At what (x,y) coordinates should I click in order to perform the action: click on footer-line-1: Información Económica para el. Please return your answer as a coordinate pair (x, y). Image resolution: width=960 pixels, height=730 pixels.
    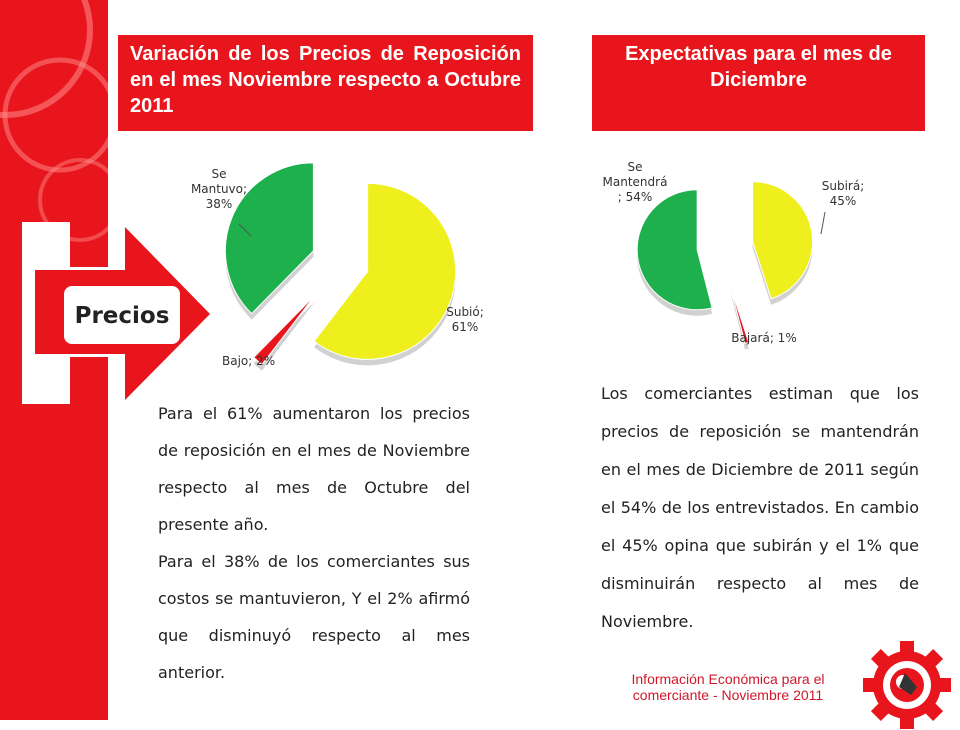
    Looking at the image, I should click on (728, 679).